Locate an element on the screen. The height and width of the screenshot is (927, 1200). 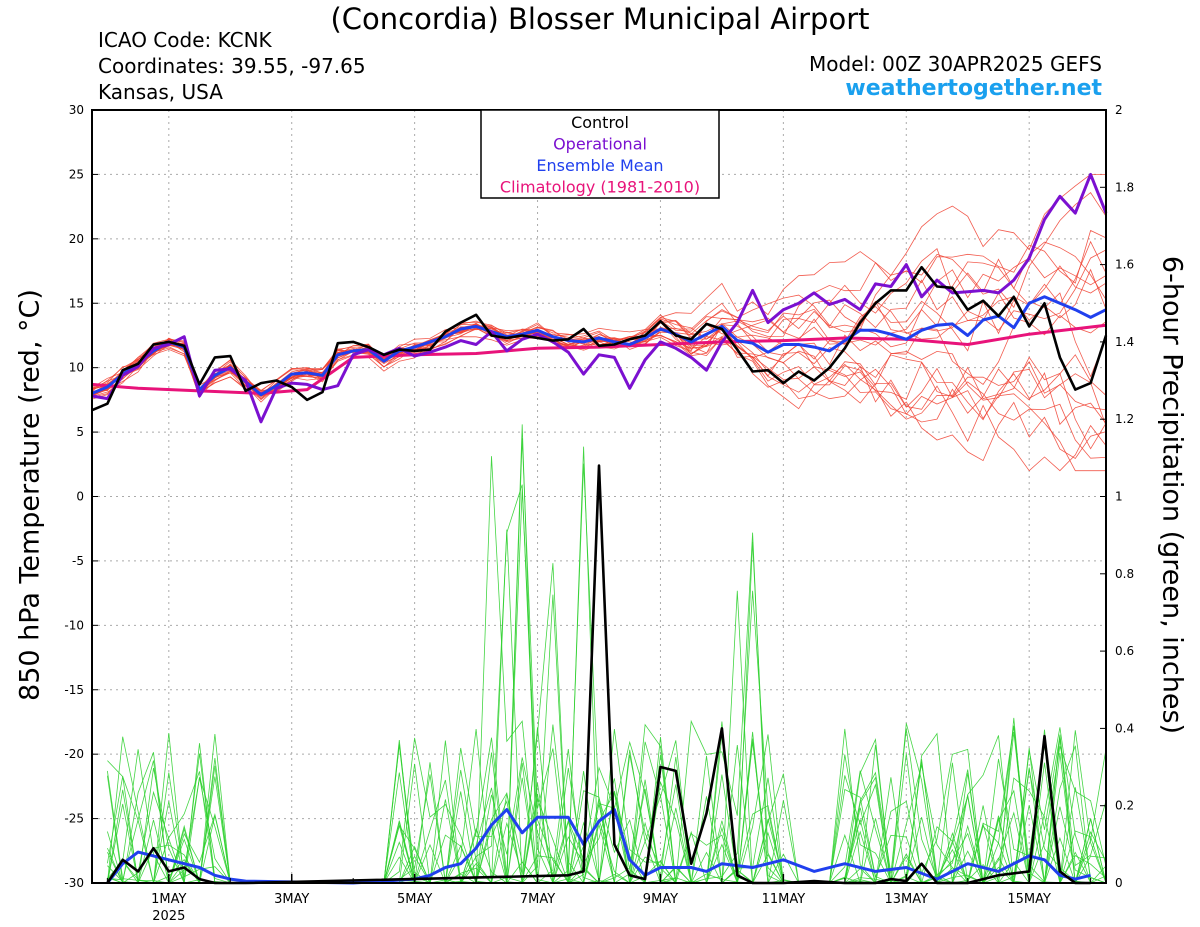
legend-box is located at coordinates (600, 154).